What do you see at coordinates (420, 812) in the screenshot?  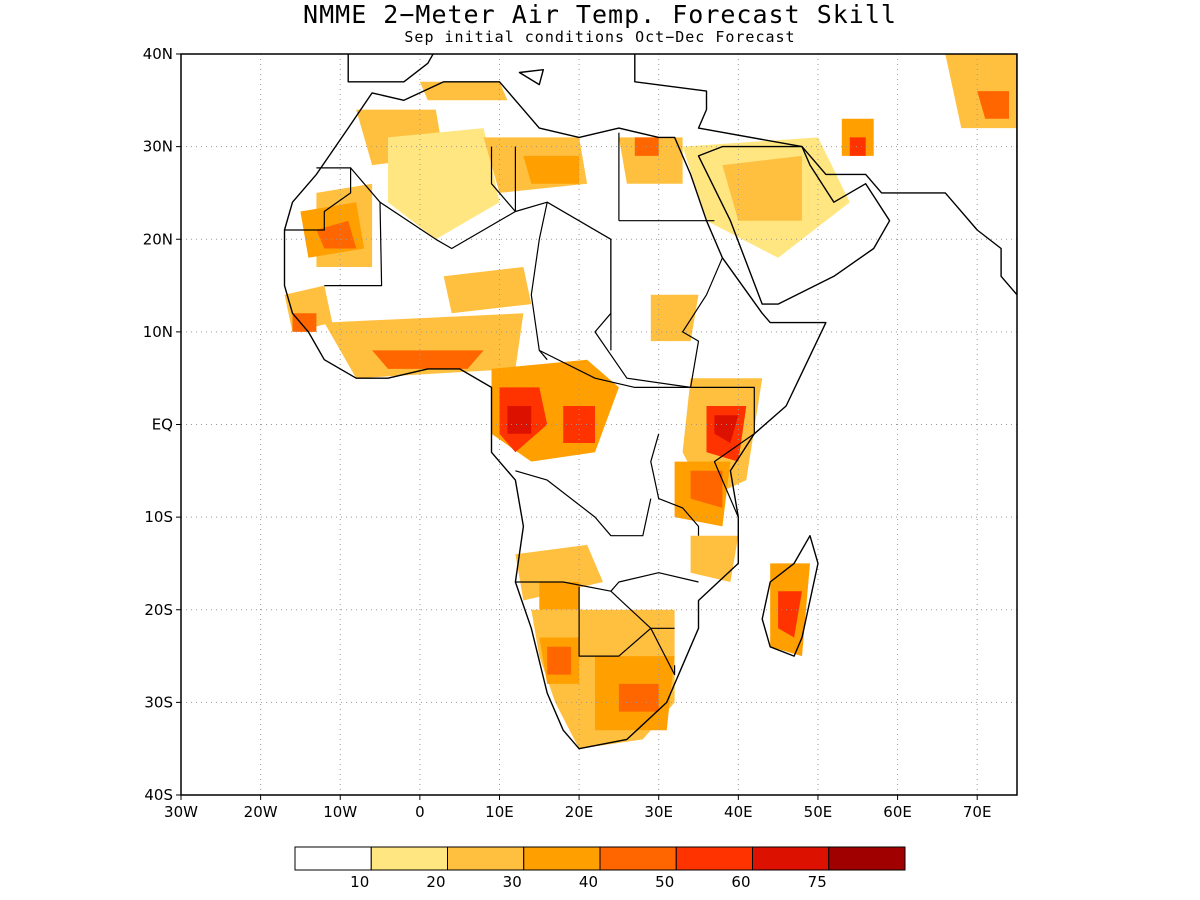 I see `x-tick-label: 0` at bounding box center [420, 812].